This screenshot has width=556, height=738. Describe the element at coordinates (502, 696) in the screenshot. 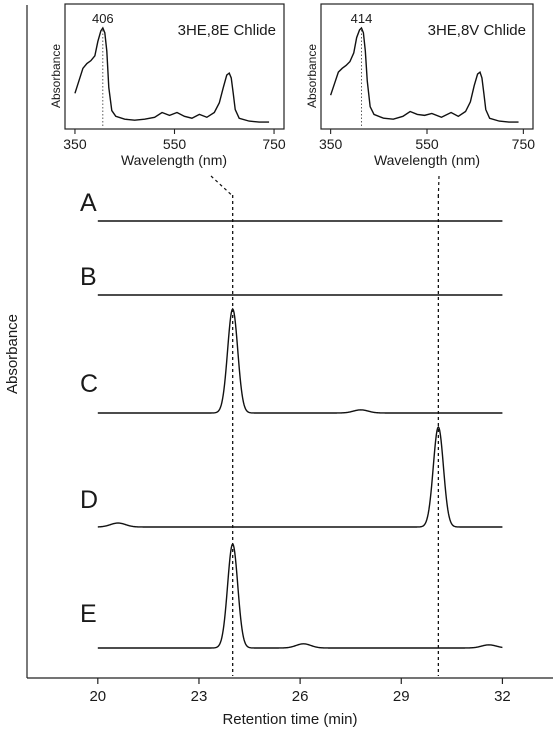

I see `main-x-tick-label: 32` at that location.